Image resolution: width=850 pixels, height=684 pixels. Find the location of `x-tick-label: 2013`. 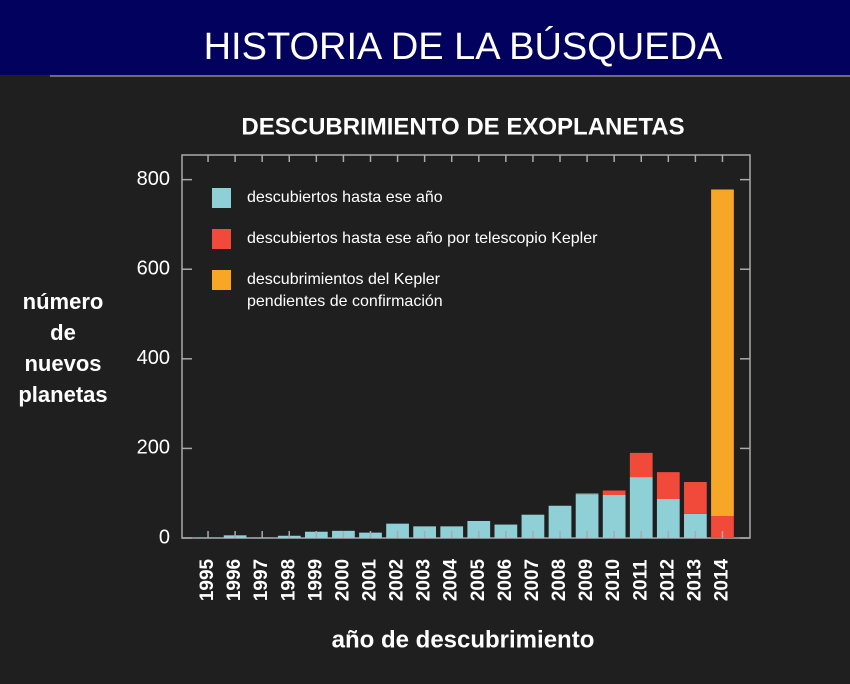

x-tick-label: 2013 is located at coordinates (694, 580).